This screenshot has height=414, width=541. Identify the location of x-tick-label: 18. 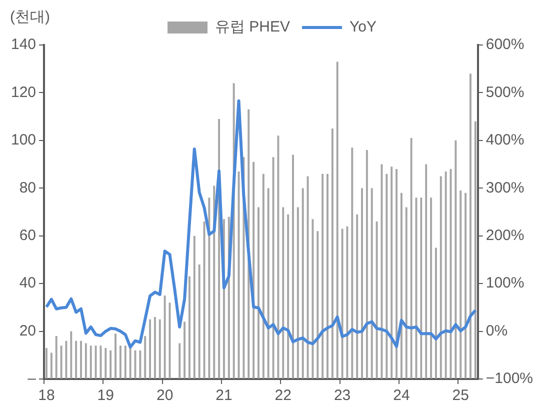
(46, 395).